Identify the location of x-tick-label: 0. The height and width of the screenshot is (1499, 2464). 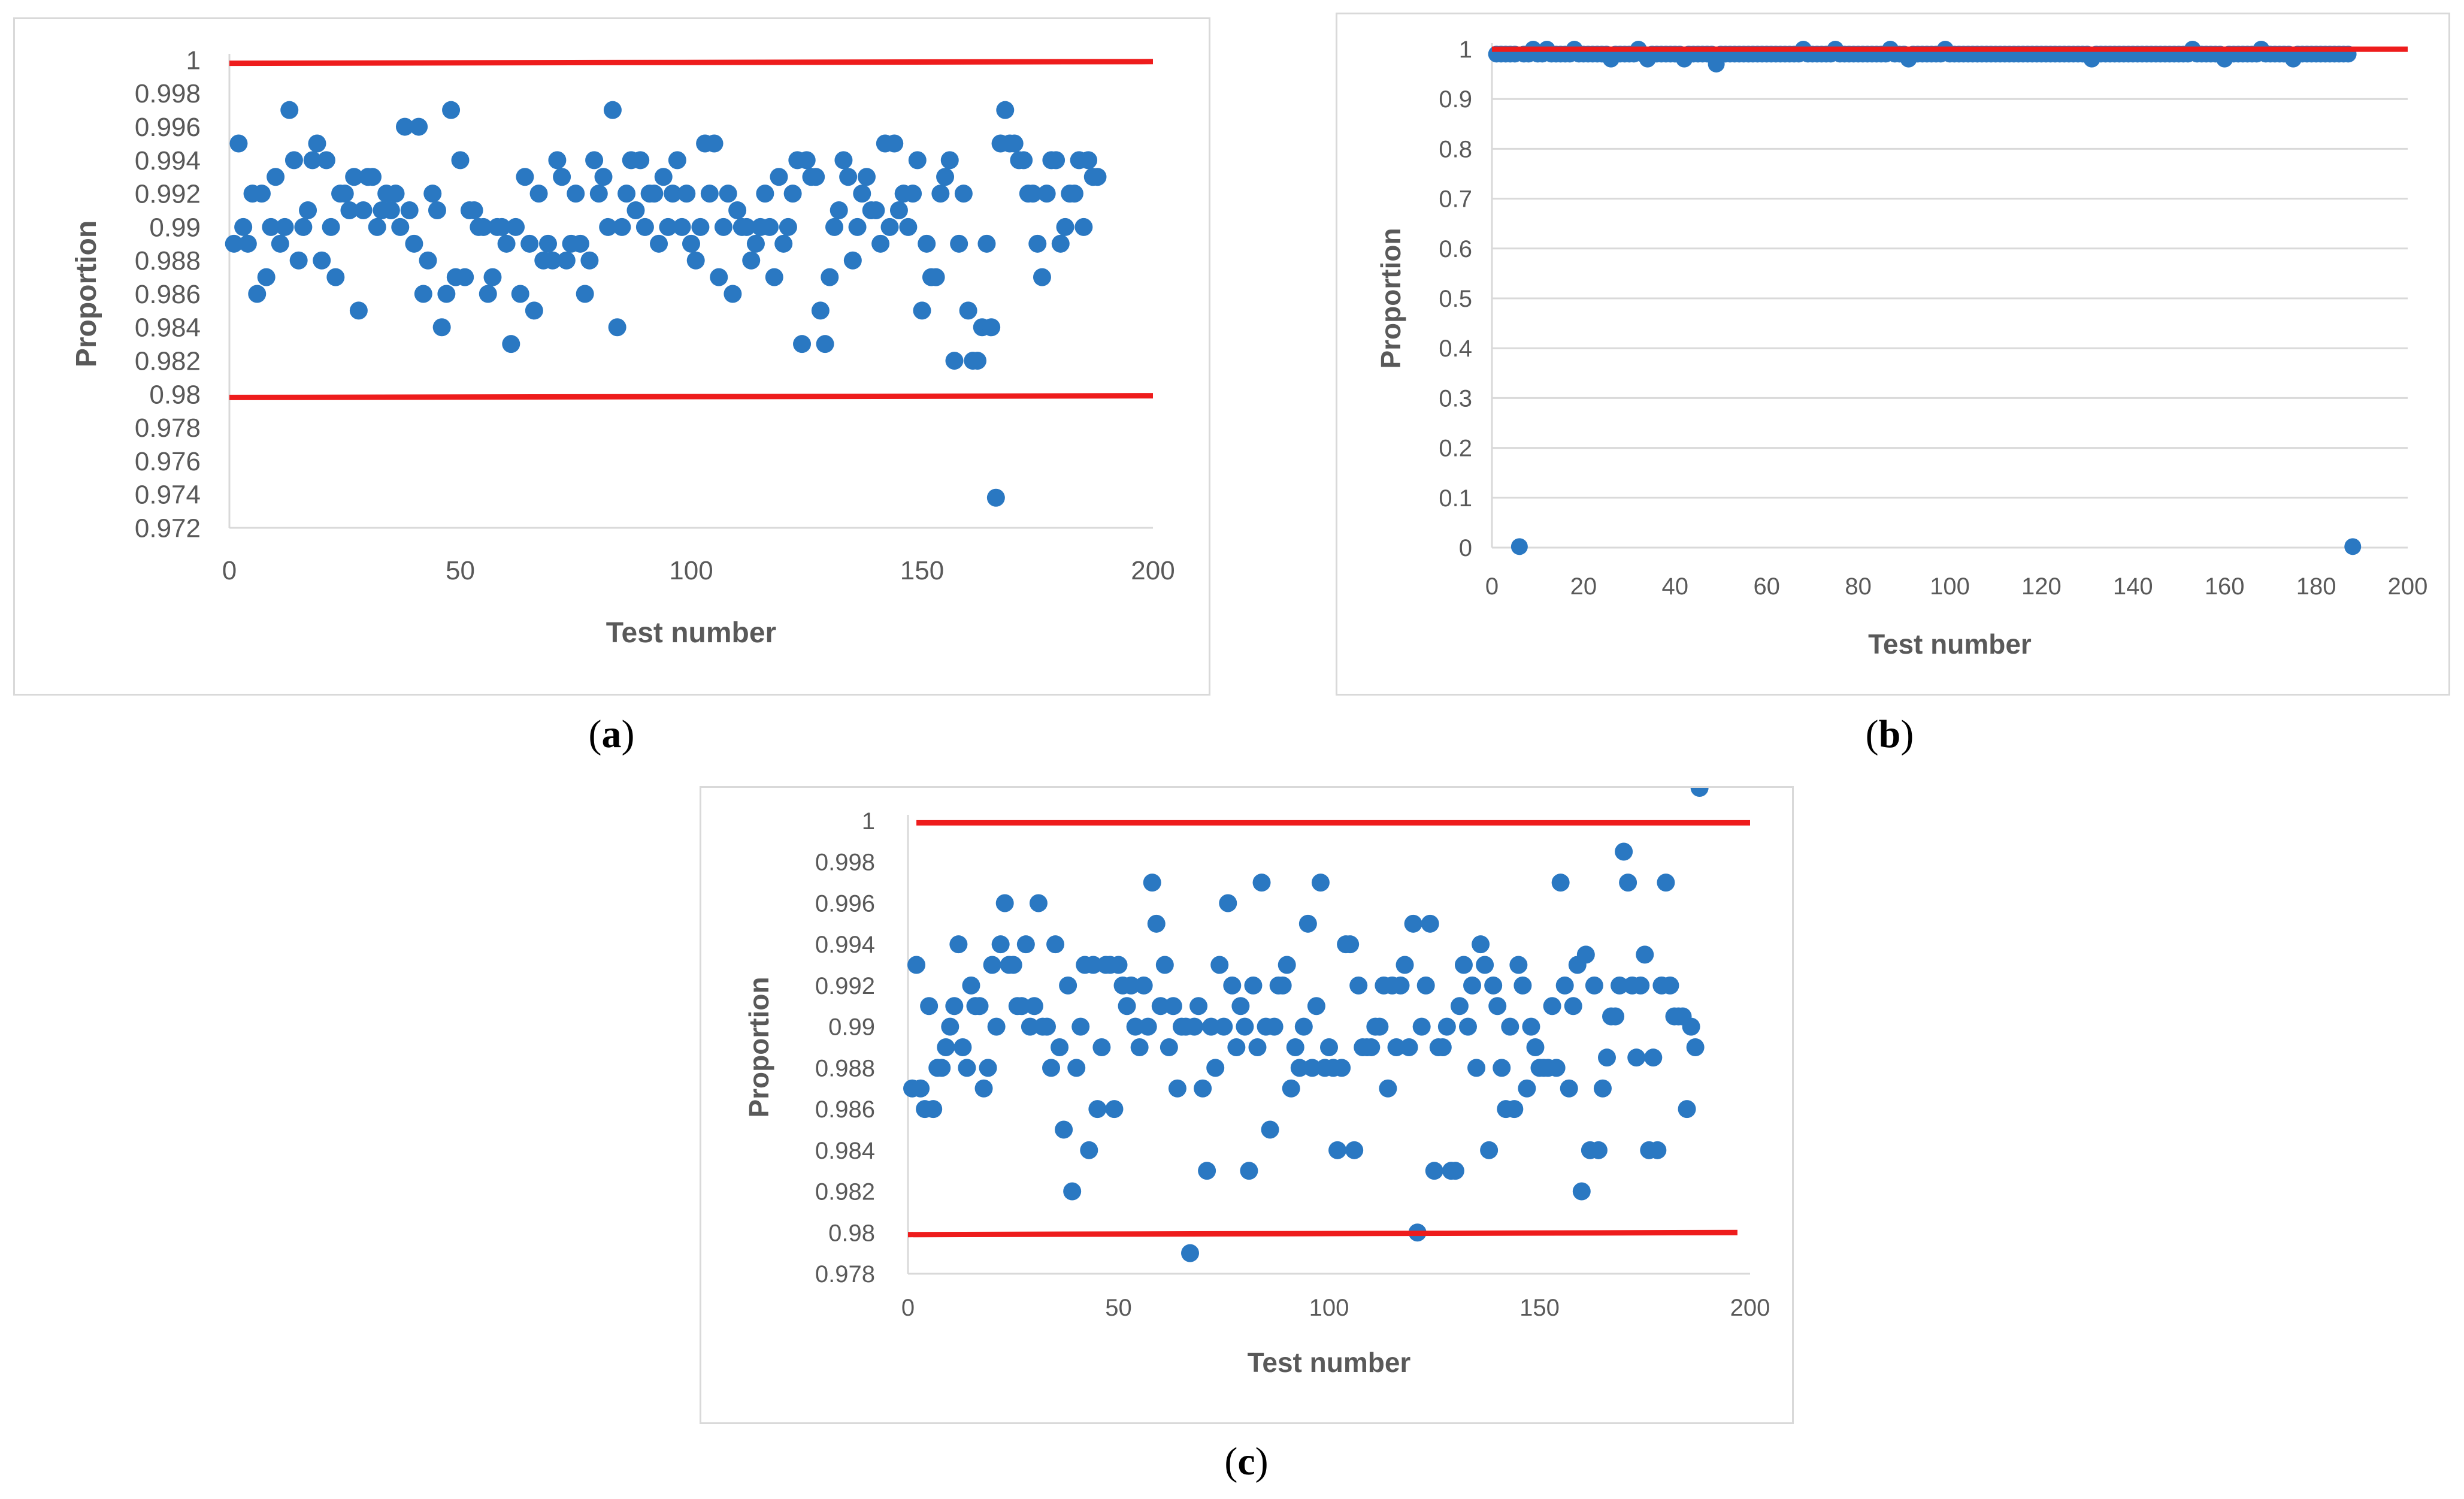
(908, 1308).